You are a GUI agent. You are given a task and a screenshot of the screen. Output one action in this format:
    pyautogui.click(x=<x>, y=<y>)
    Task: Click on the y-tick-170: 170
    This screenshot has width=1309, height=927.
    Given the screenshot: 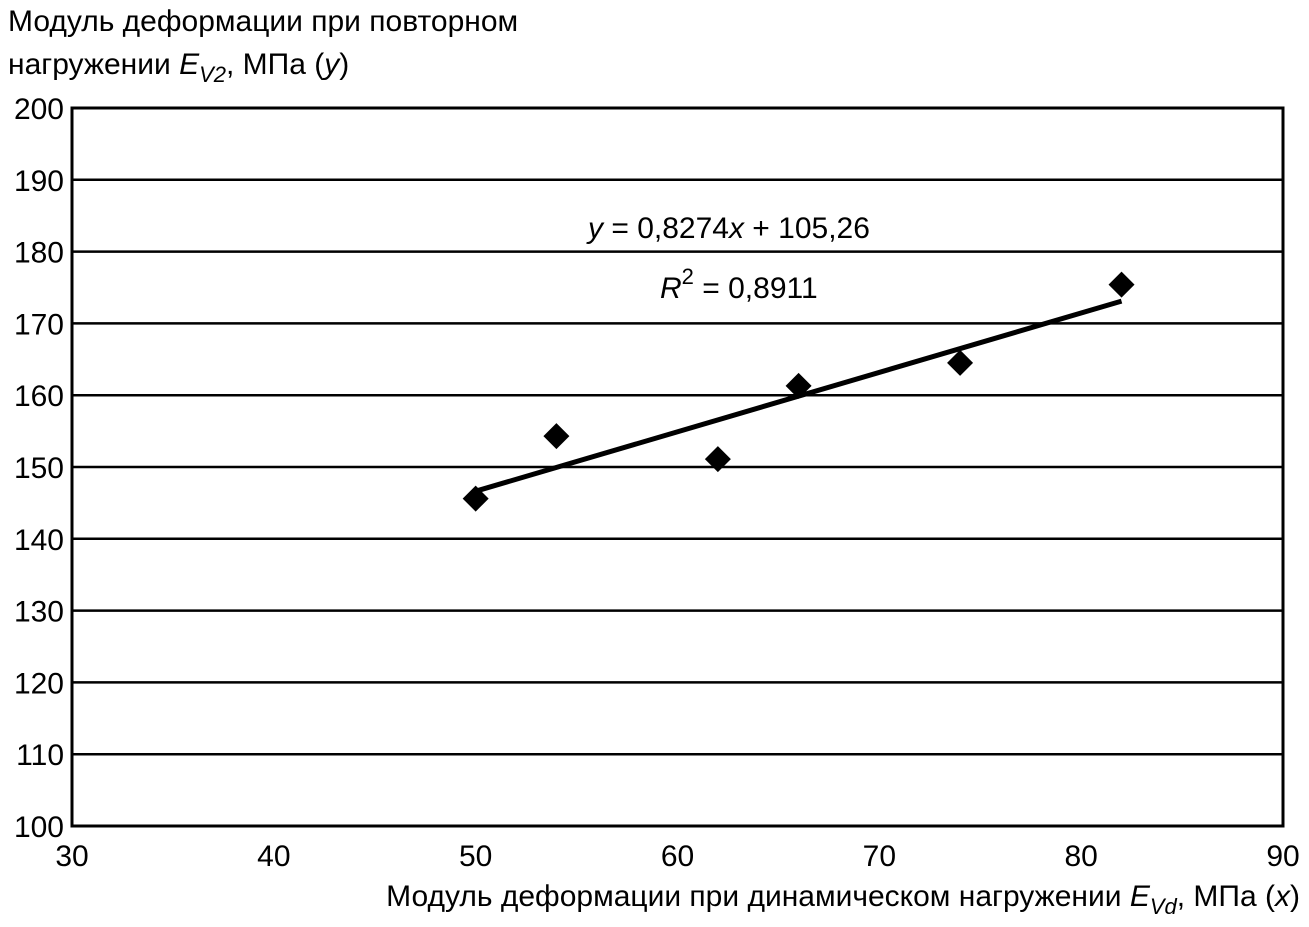 What is the action you would take?
    pyautogui.click(x=39, y=324)
    